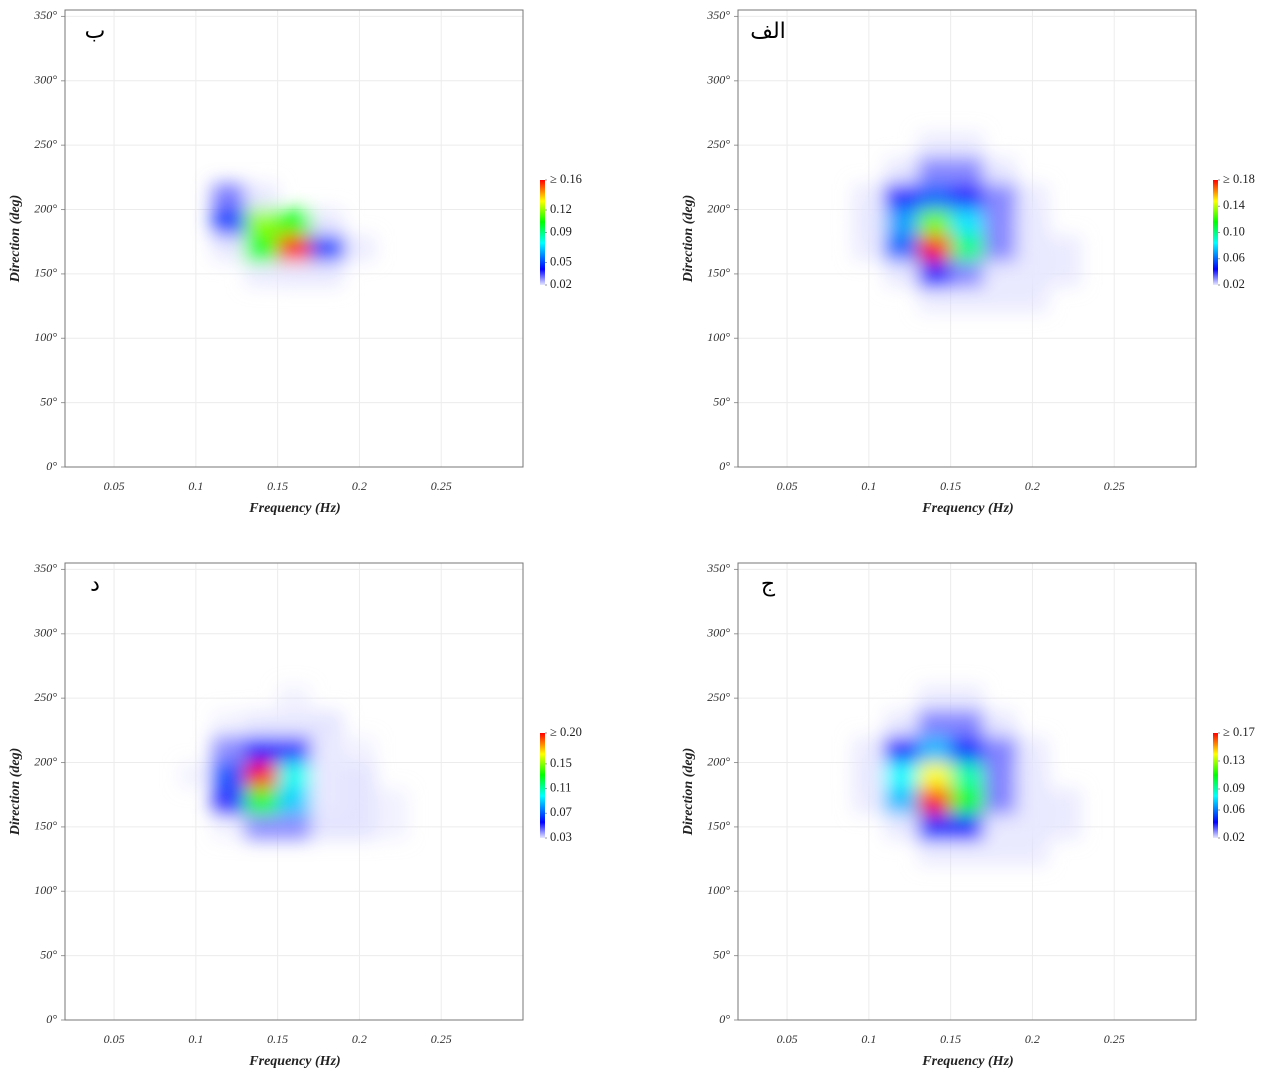 The image size is (1268, 1075). I want to click on y-tick-label: 200°, so click(718, 208).